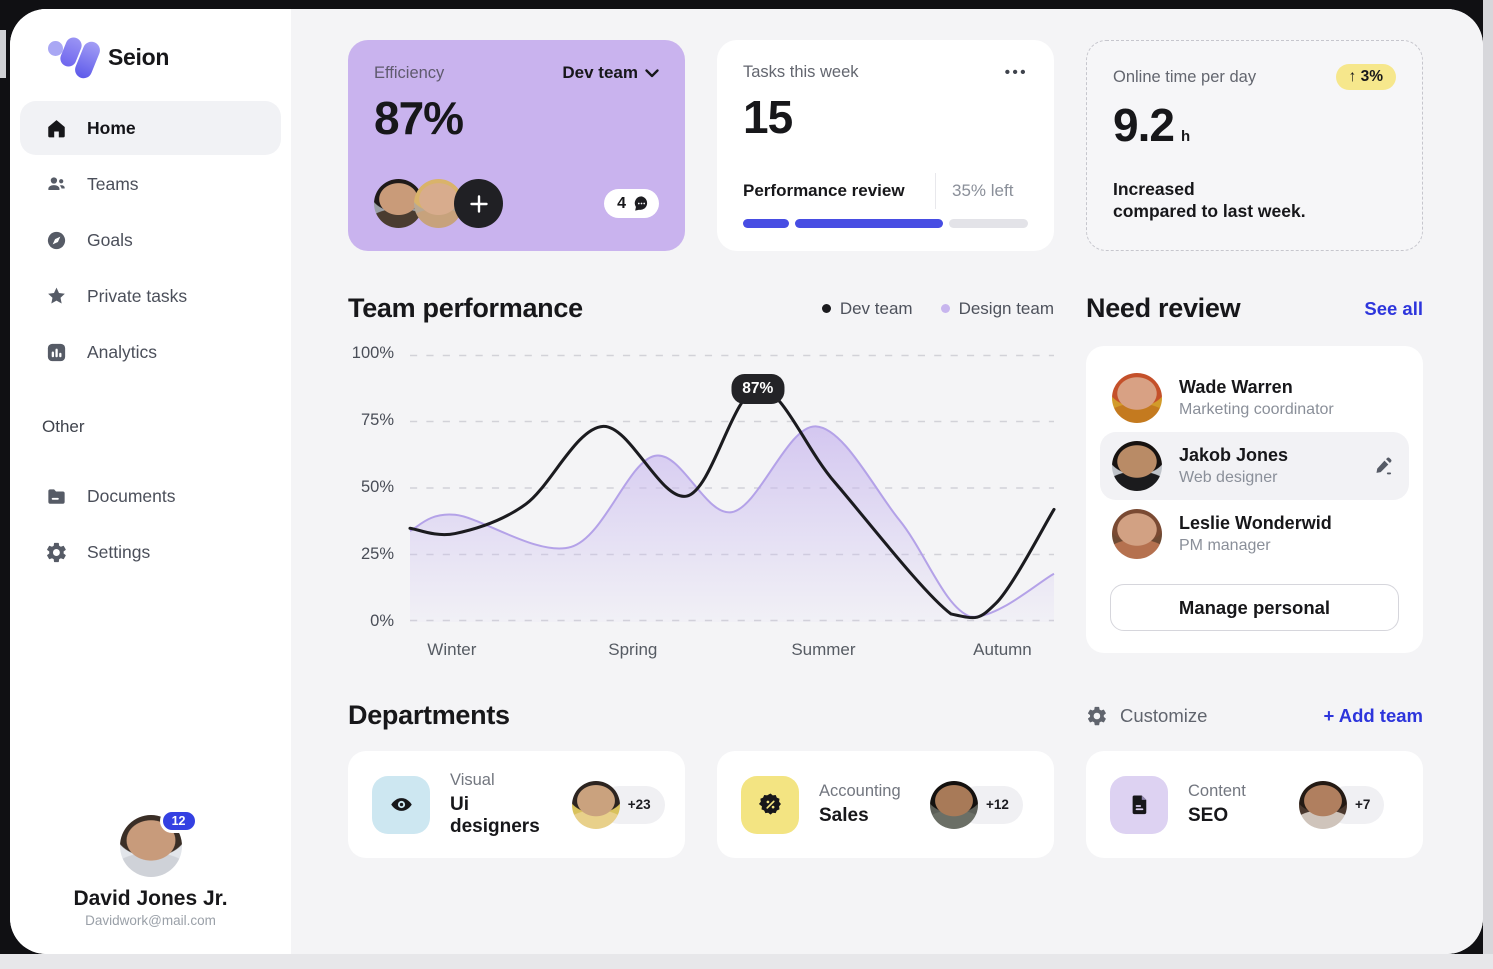 The width and height of the screenshot is (1493, 969). What do you see at coordinates (633, 649) in the screenshot?
I see `x-tick: Spring` at bounding box center [633, 649].